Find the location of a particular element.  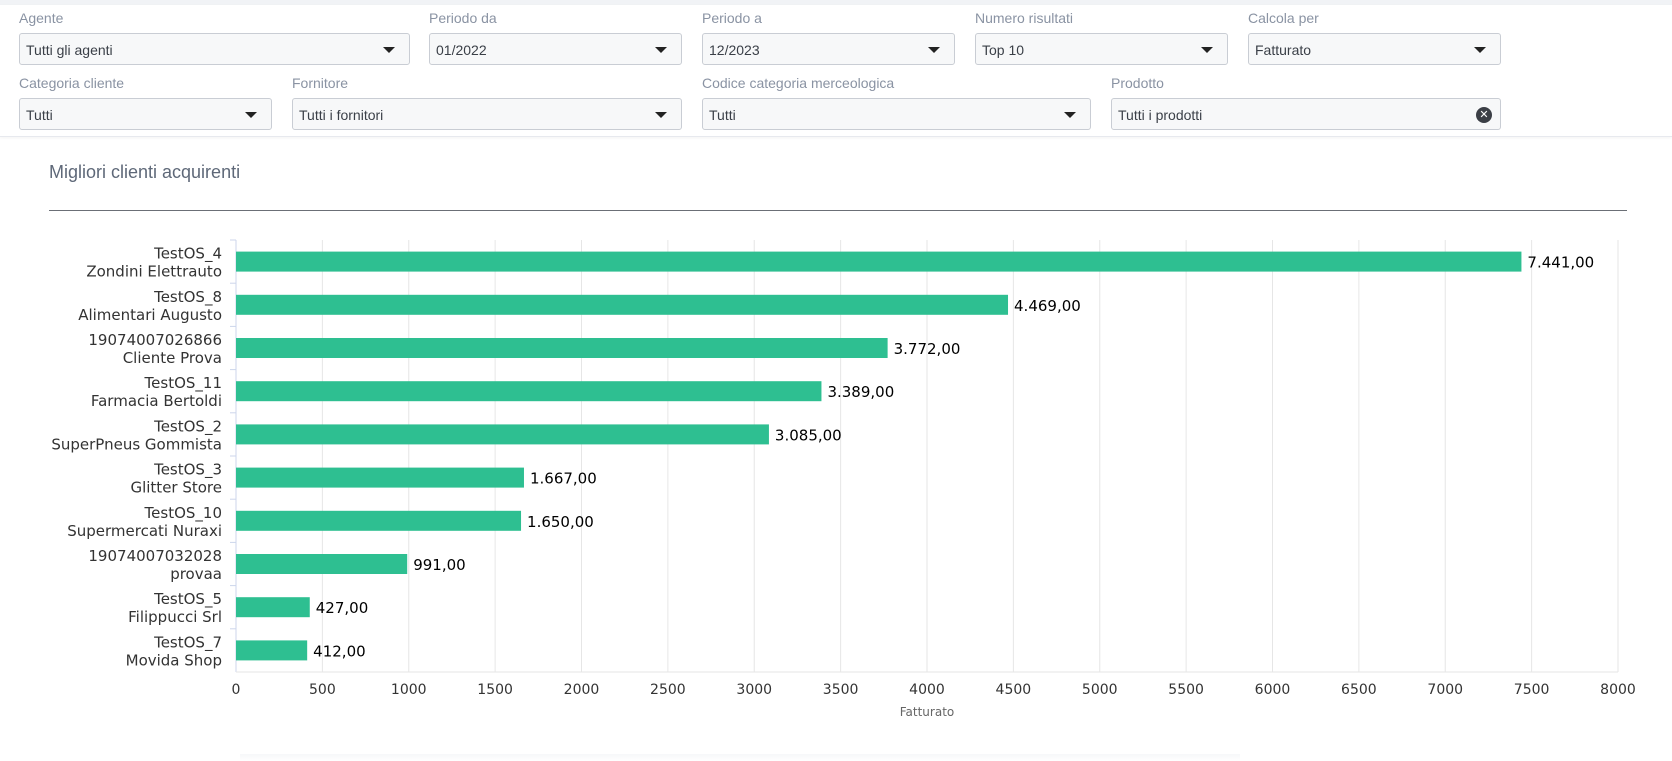

periodo-a-label: Periodo a is located at coordinates (732, 18).